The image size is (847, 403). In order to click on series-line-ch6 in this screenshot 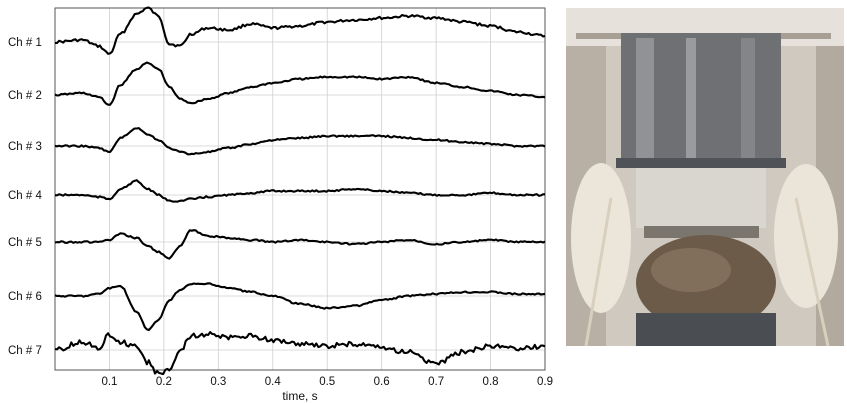, I will do `click(300, 307)`.